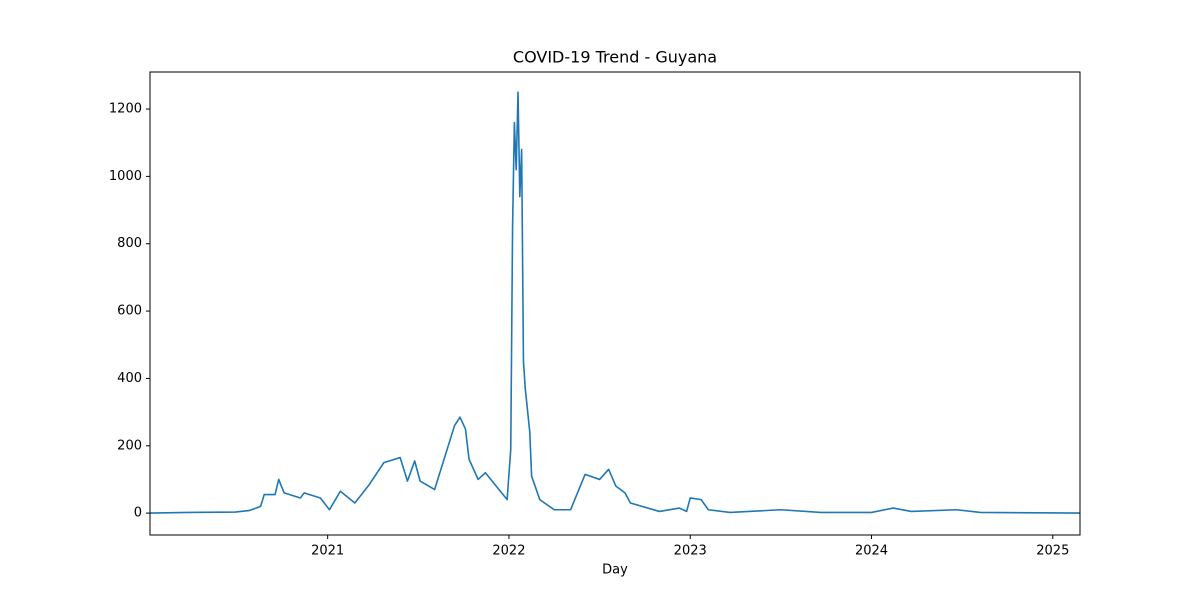 The image size is (1200, 600). What do you see at coordinates (125, 176) in the screenshot?
I see `y-tick-label: 1000` at bounding box center [125, 176].